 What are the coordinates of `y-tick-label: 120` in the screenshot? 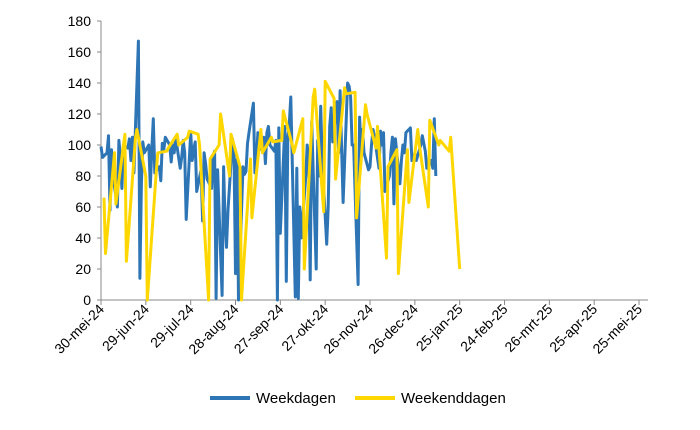 It's located at (80, 114).